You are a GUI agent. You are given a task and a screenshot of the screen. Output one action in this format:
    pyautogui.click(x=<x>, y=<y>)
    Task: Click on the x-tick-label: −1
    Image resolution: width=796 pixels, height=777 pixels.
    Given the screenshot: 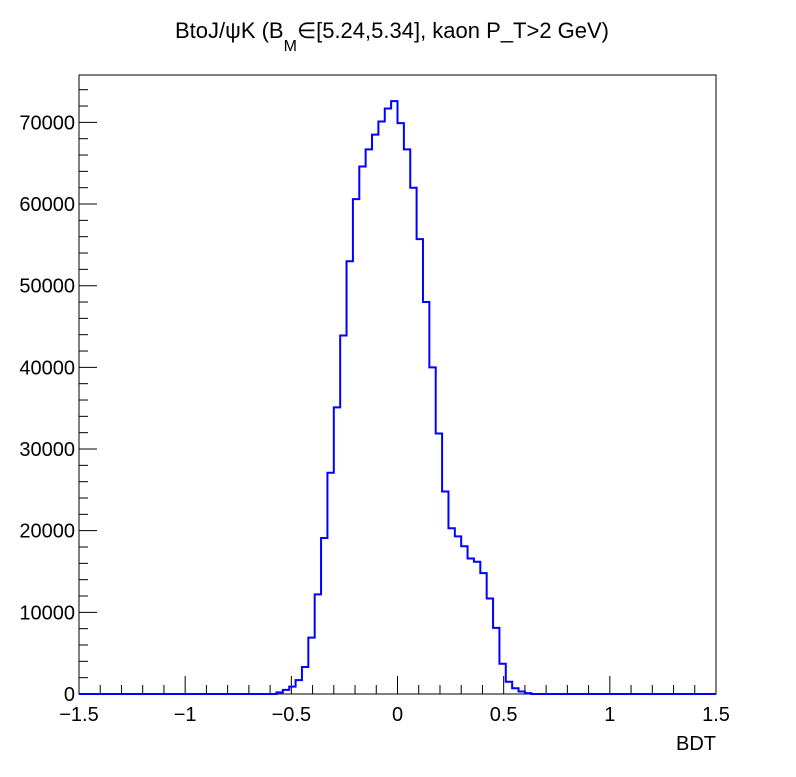 What is the action you would take?
    pyautogui.click(x=185, y=715)
    